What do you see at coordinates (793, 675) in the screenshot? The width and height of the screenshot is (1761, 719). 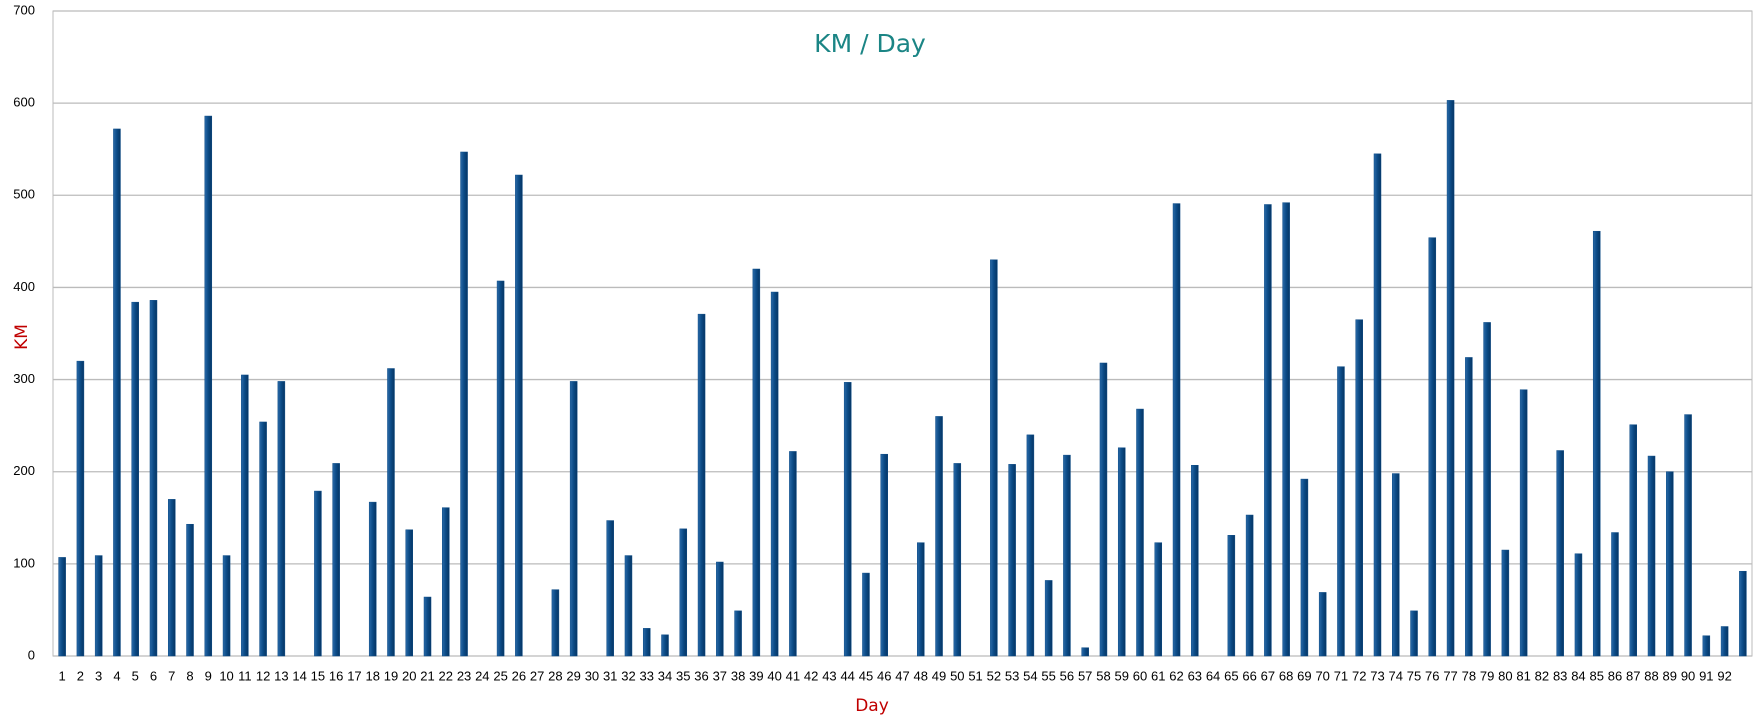 I see `x-tick-label: 41` at bounding box center [793, 675].